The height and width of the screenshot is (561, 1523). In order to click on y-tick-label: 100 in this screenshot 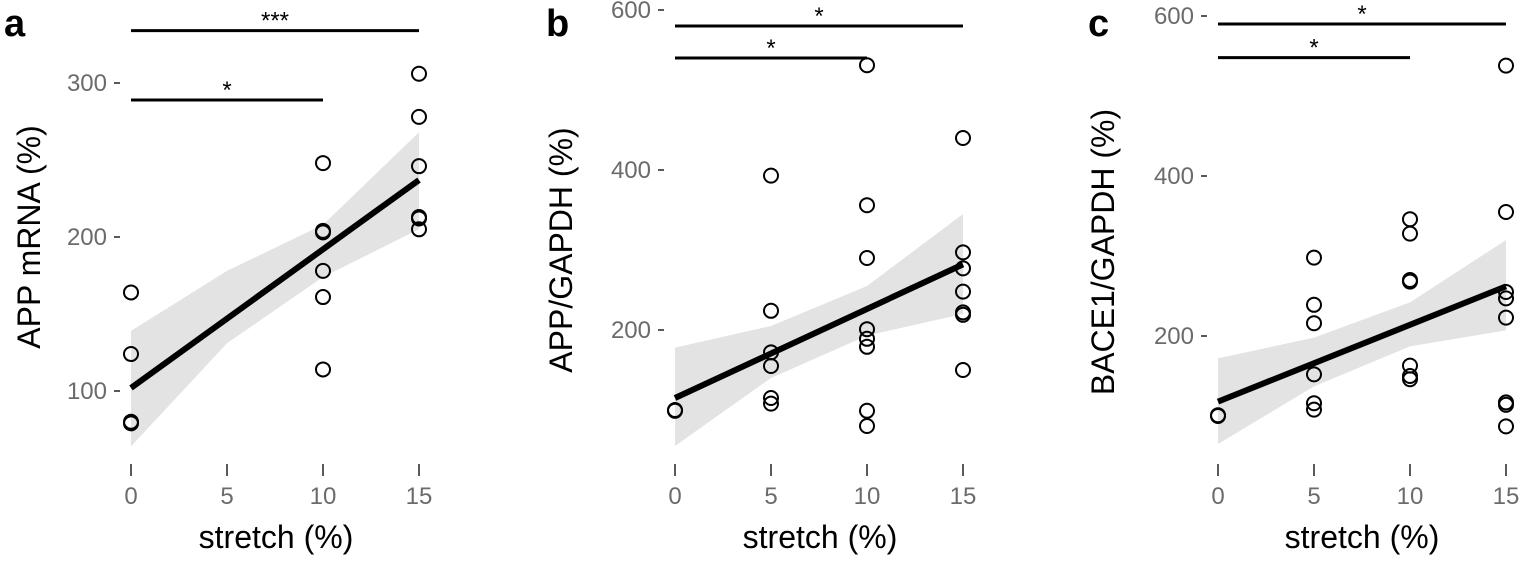, I will do `click(87, 391)`.